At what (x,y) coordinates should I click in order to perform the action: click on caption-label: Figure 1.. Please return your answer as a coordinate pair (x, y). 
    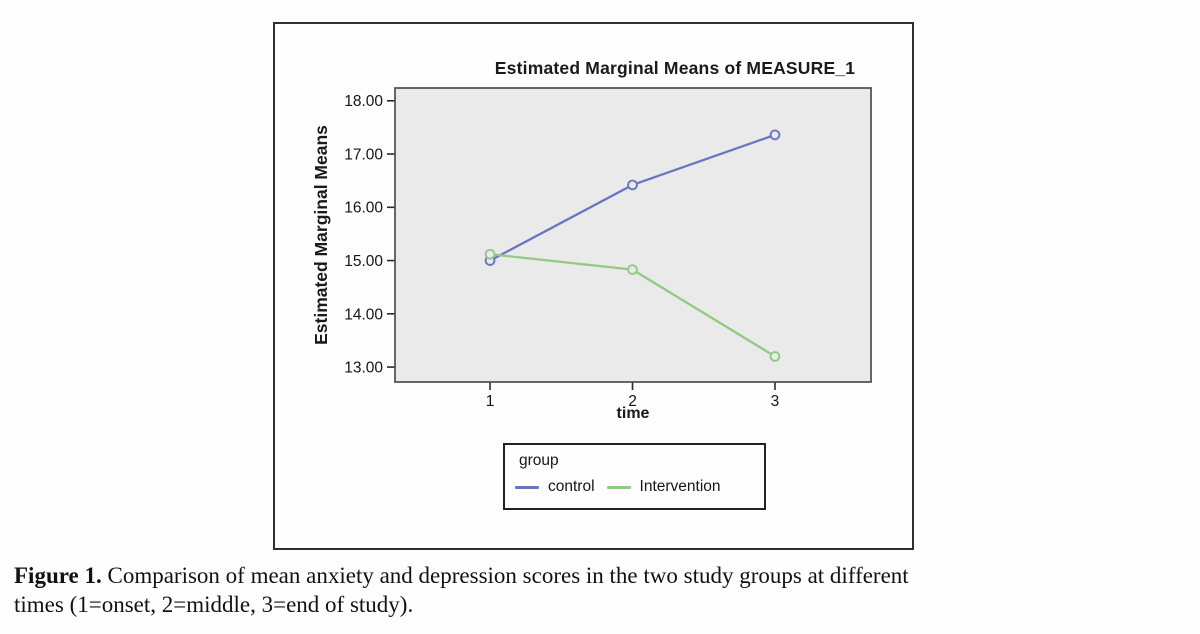
    Looking at the image, I should click on (58, 575).